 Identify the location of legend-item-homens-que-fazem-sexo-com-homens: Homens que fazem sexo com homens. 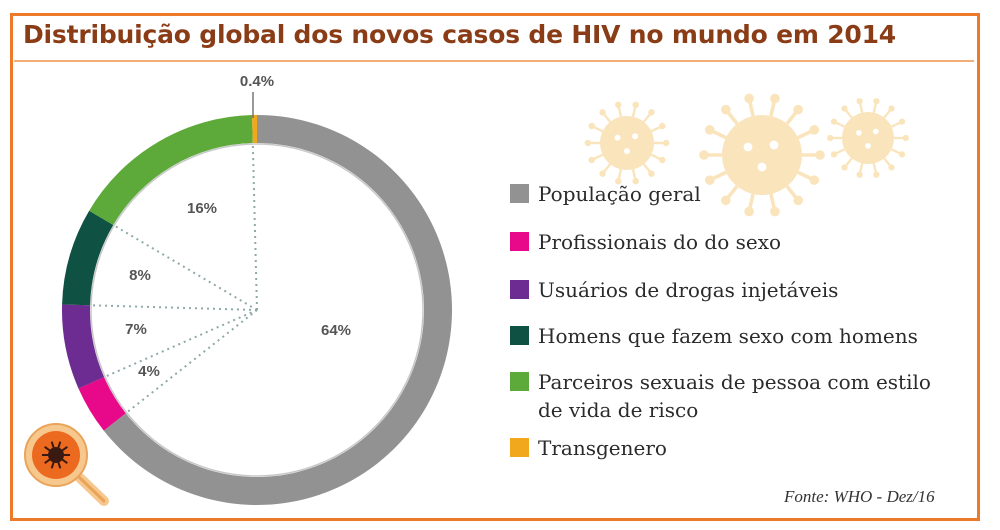
(724, 336).